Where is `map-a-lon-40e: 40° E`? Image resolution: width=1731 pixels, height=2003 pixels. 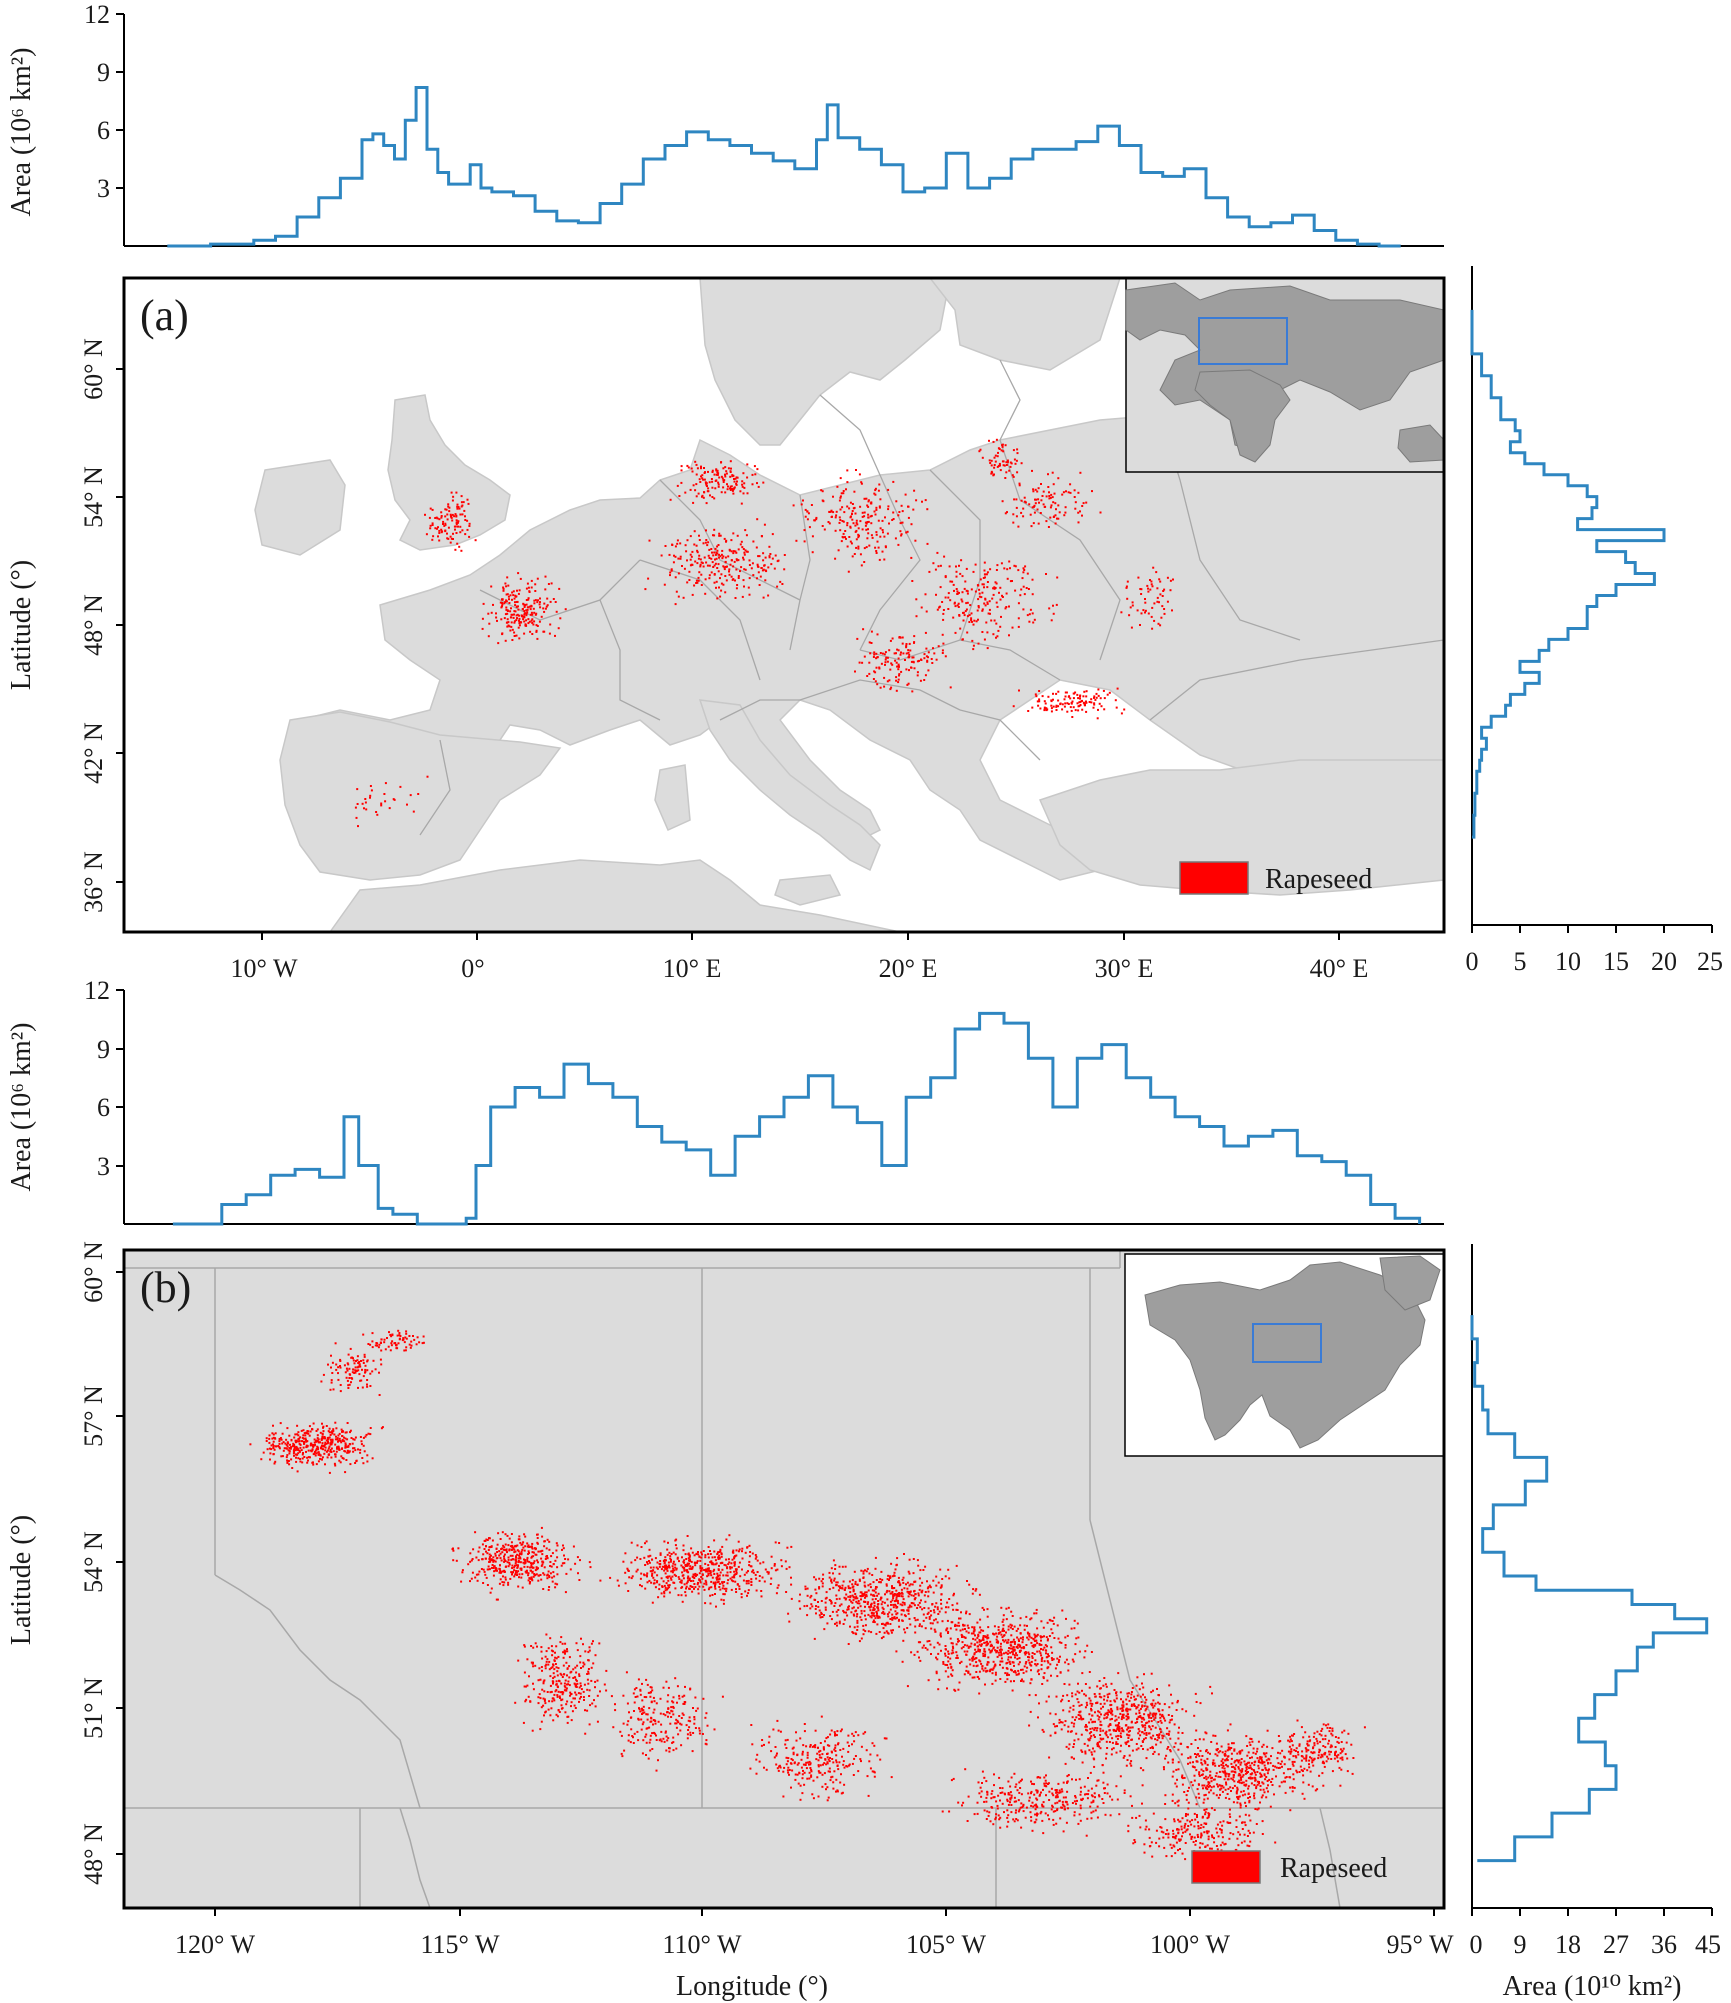
map-a-lon-40e: 40° E is located at coordinates (1339, 968).